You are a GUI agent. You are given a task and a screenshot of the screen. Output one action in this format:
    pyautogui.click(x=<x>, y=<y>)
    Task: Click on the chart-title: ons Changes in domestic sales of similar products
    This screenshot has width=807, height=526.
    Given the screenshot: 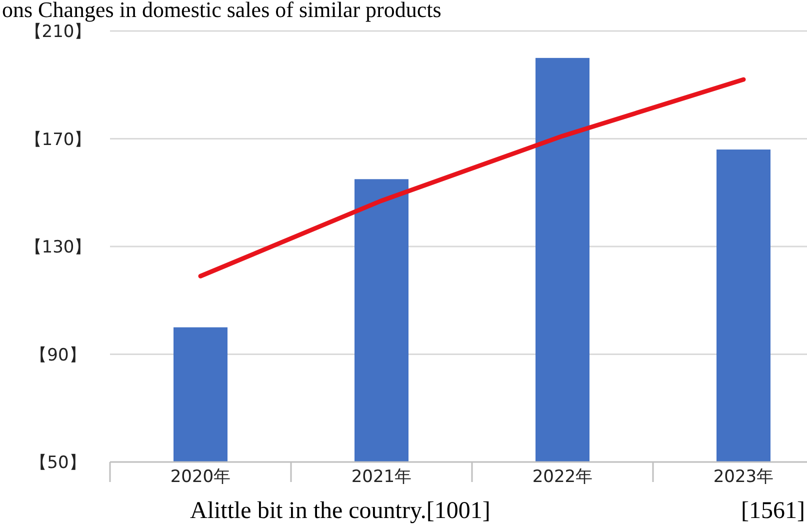 What is the action you would take?
    pyautogui.click(x=222, y=11)
    